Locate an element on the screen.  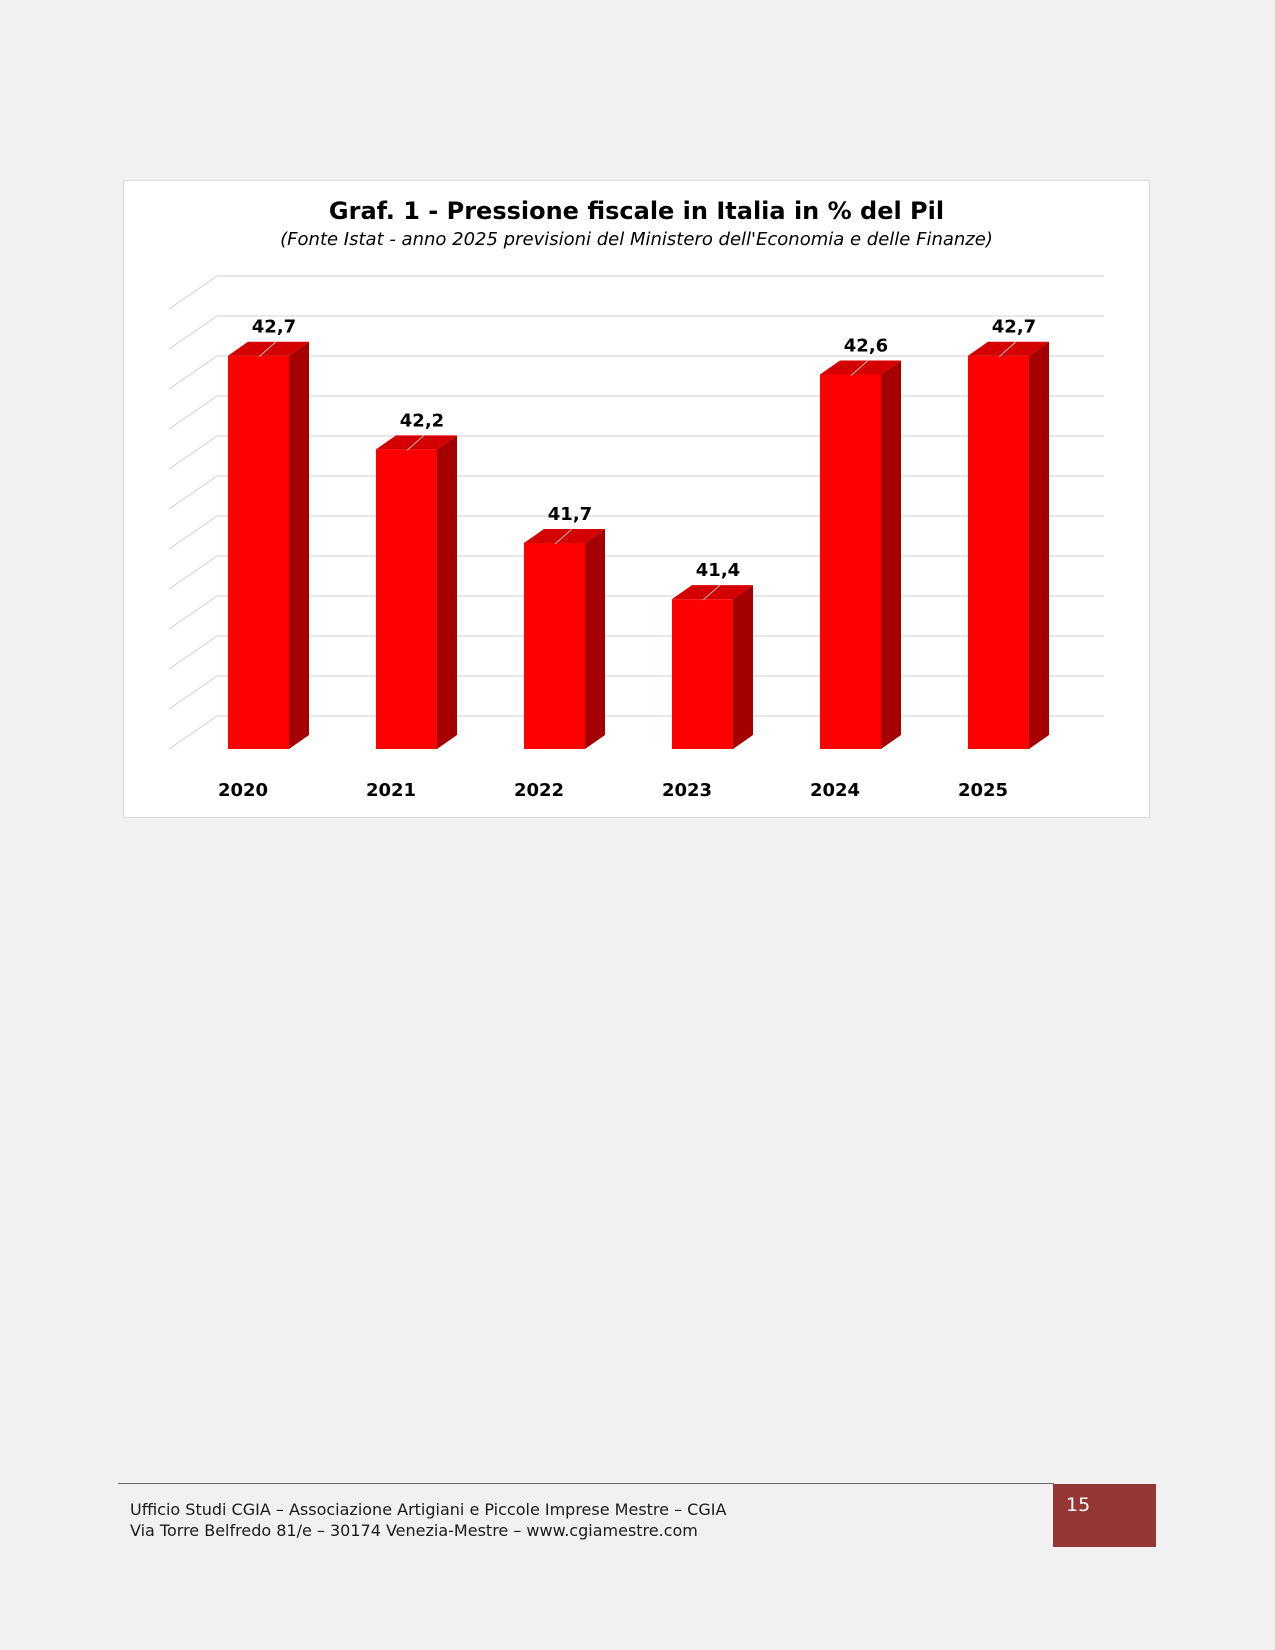
bar-side-2024 is located at coordinates (891, 554).